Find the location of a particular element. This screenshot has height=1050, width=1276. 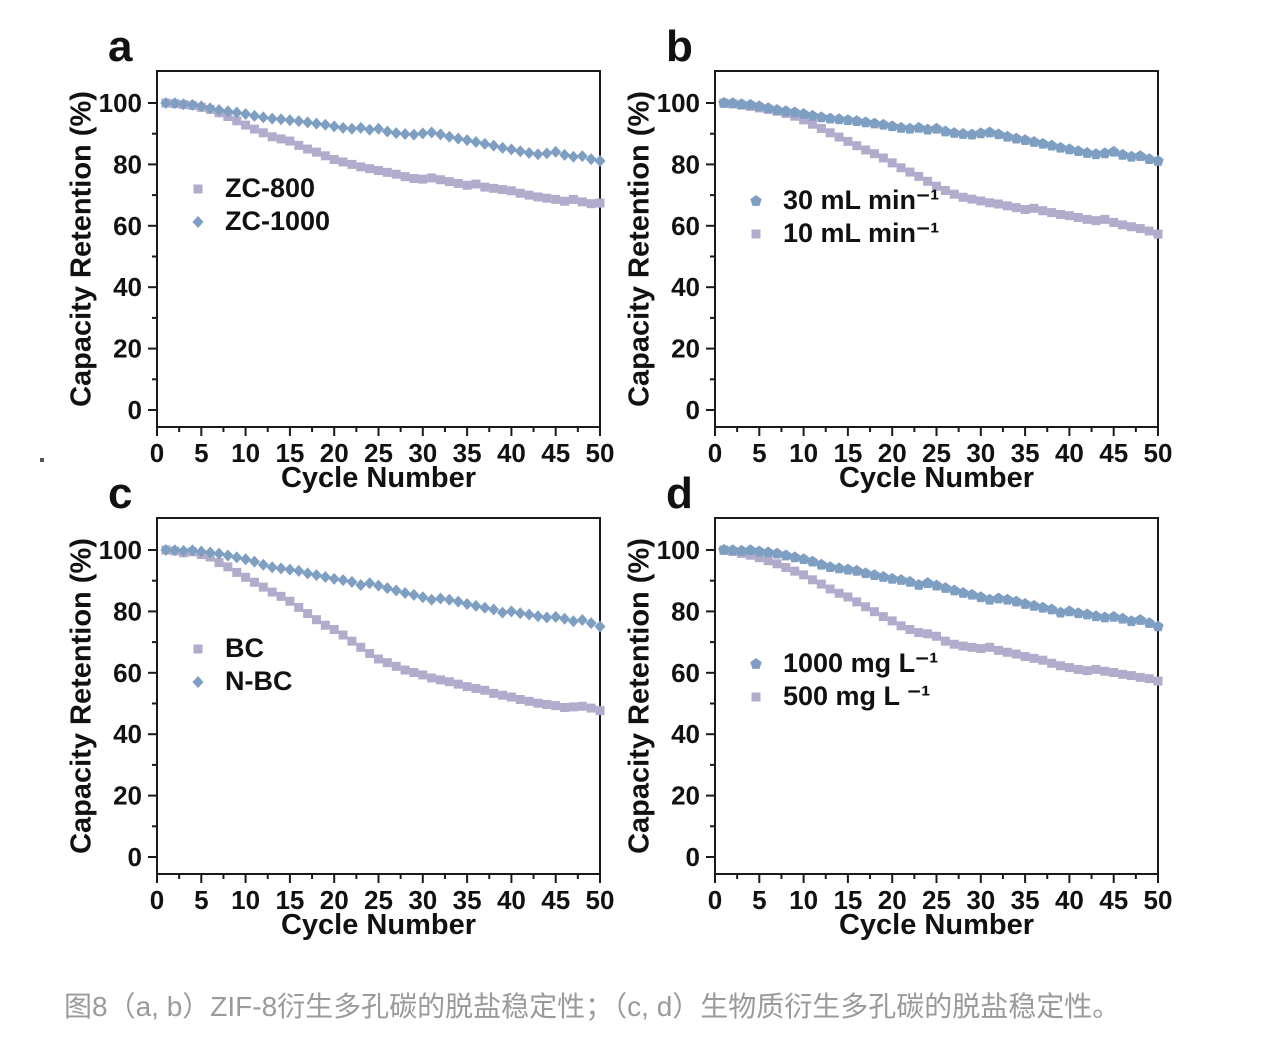

legend-a: ZC-800 ZC-1000 is located at coordinates (258, 205).